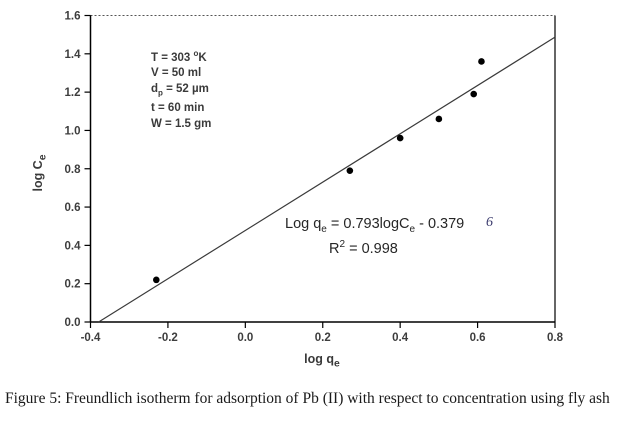 This screenshot has width=642, height=428. I want to click on equation-subscript-e2: e, so click(412, 229).